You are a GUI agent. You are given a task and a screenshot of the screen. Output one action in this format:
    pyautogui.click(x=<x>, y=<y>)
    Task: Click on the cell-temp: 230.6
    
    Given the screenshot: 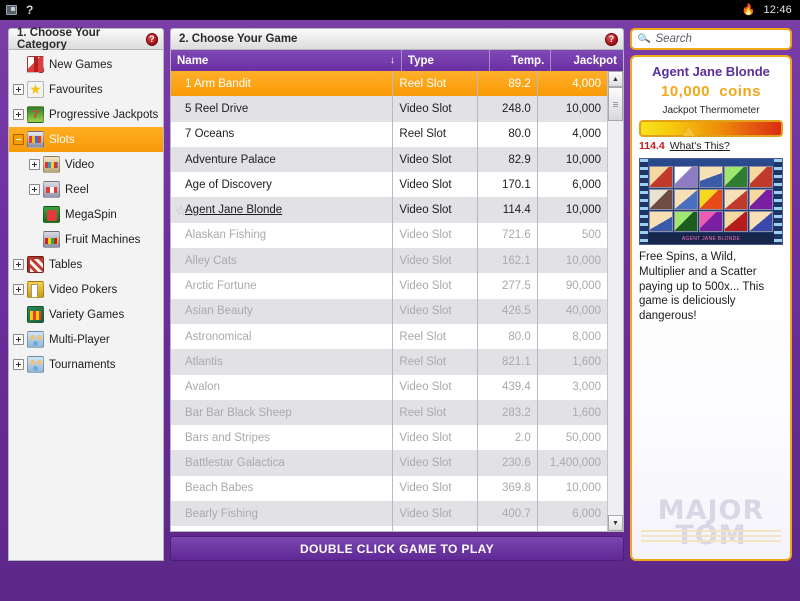 What is the action you would take?
    pyautogui.click(x=508, y=463)
    